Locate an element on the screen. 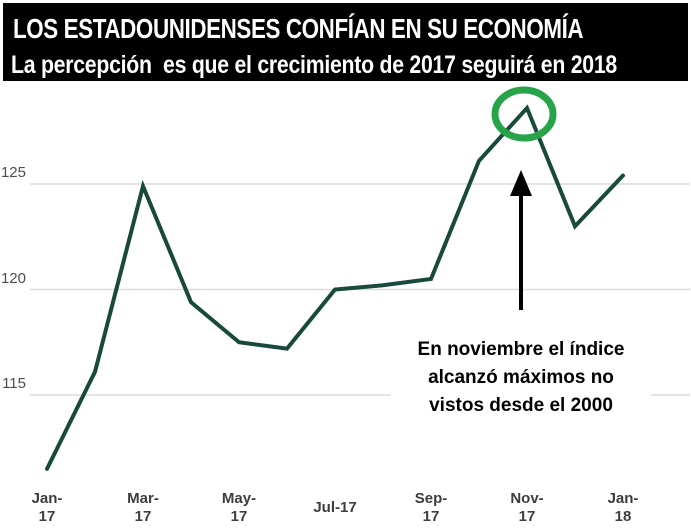 Image resolution: width=691 pixels, height=528 pixels. peak-highlight-circle is located at coordinates (524, 114).